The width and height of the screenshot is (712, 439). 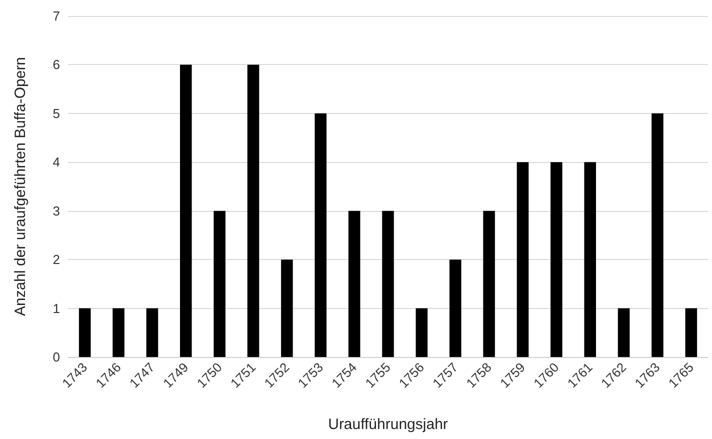 I want to click on y-axis-title: Anzahl der uraufgeführten Buffa-Opern, so click(x=20, y=186).